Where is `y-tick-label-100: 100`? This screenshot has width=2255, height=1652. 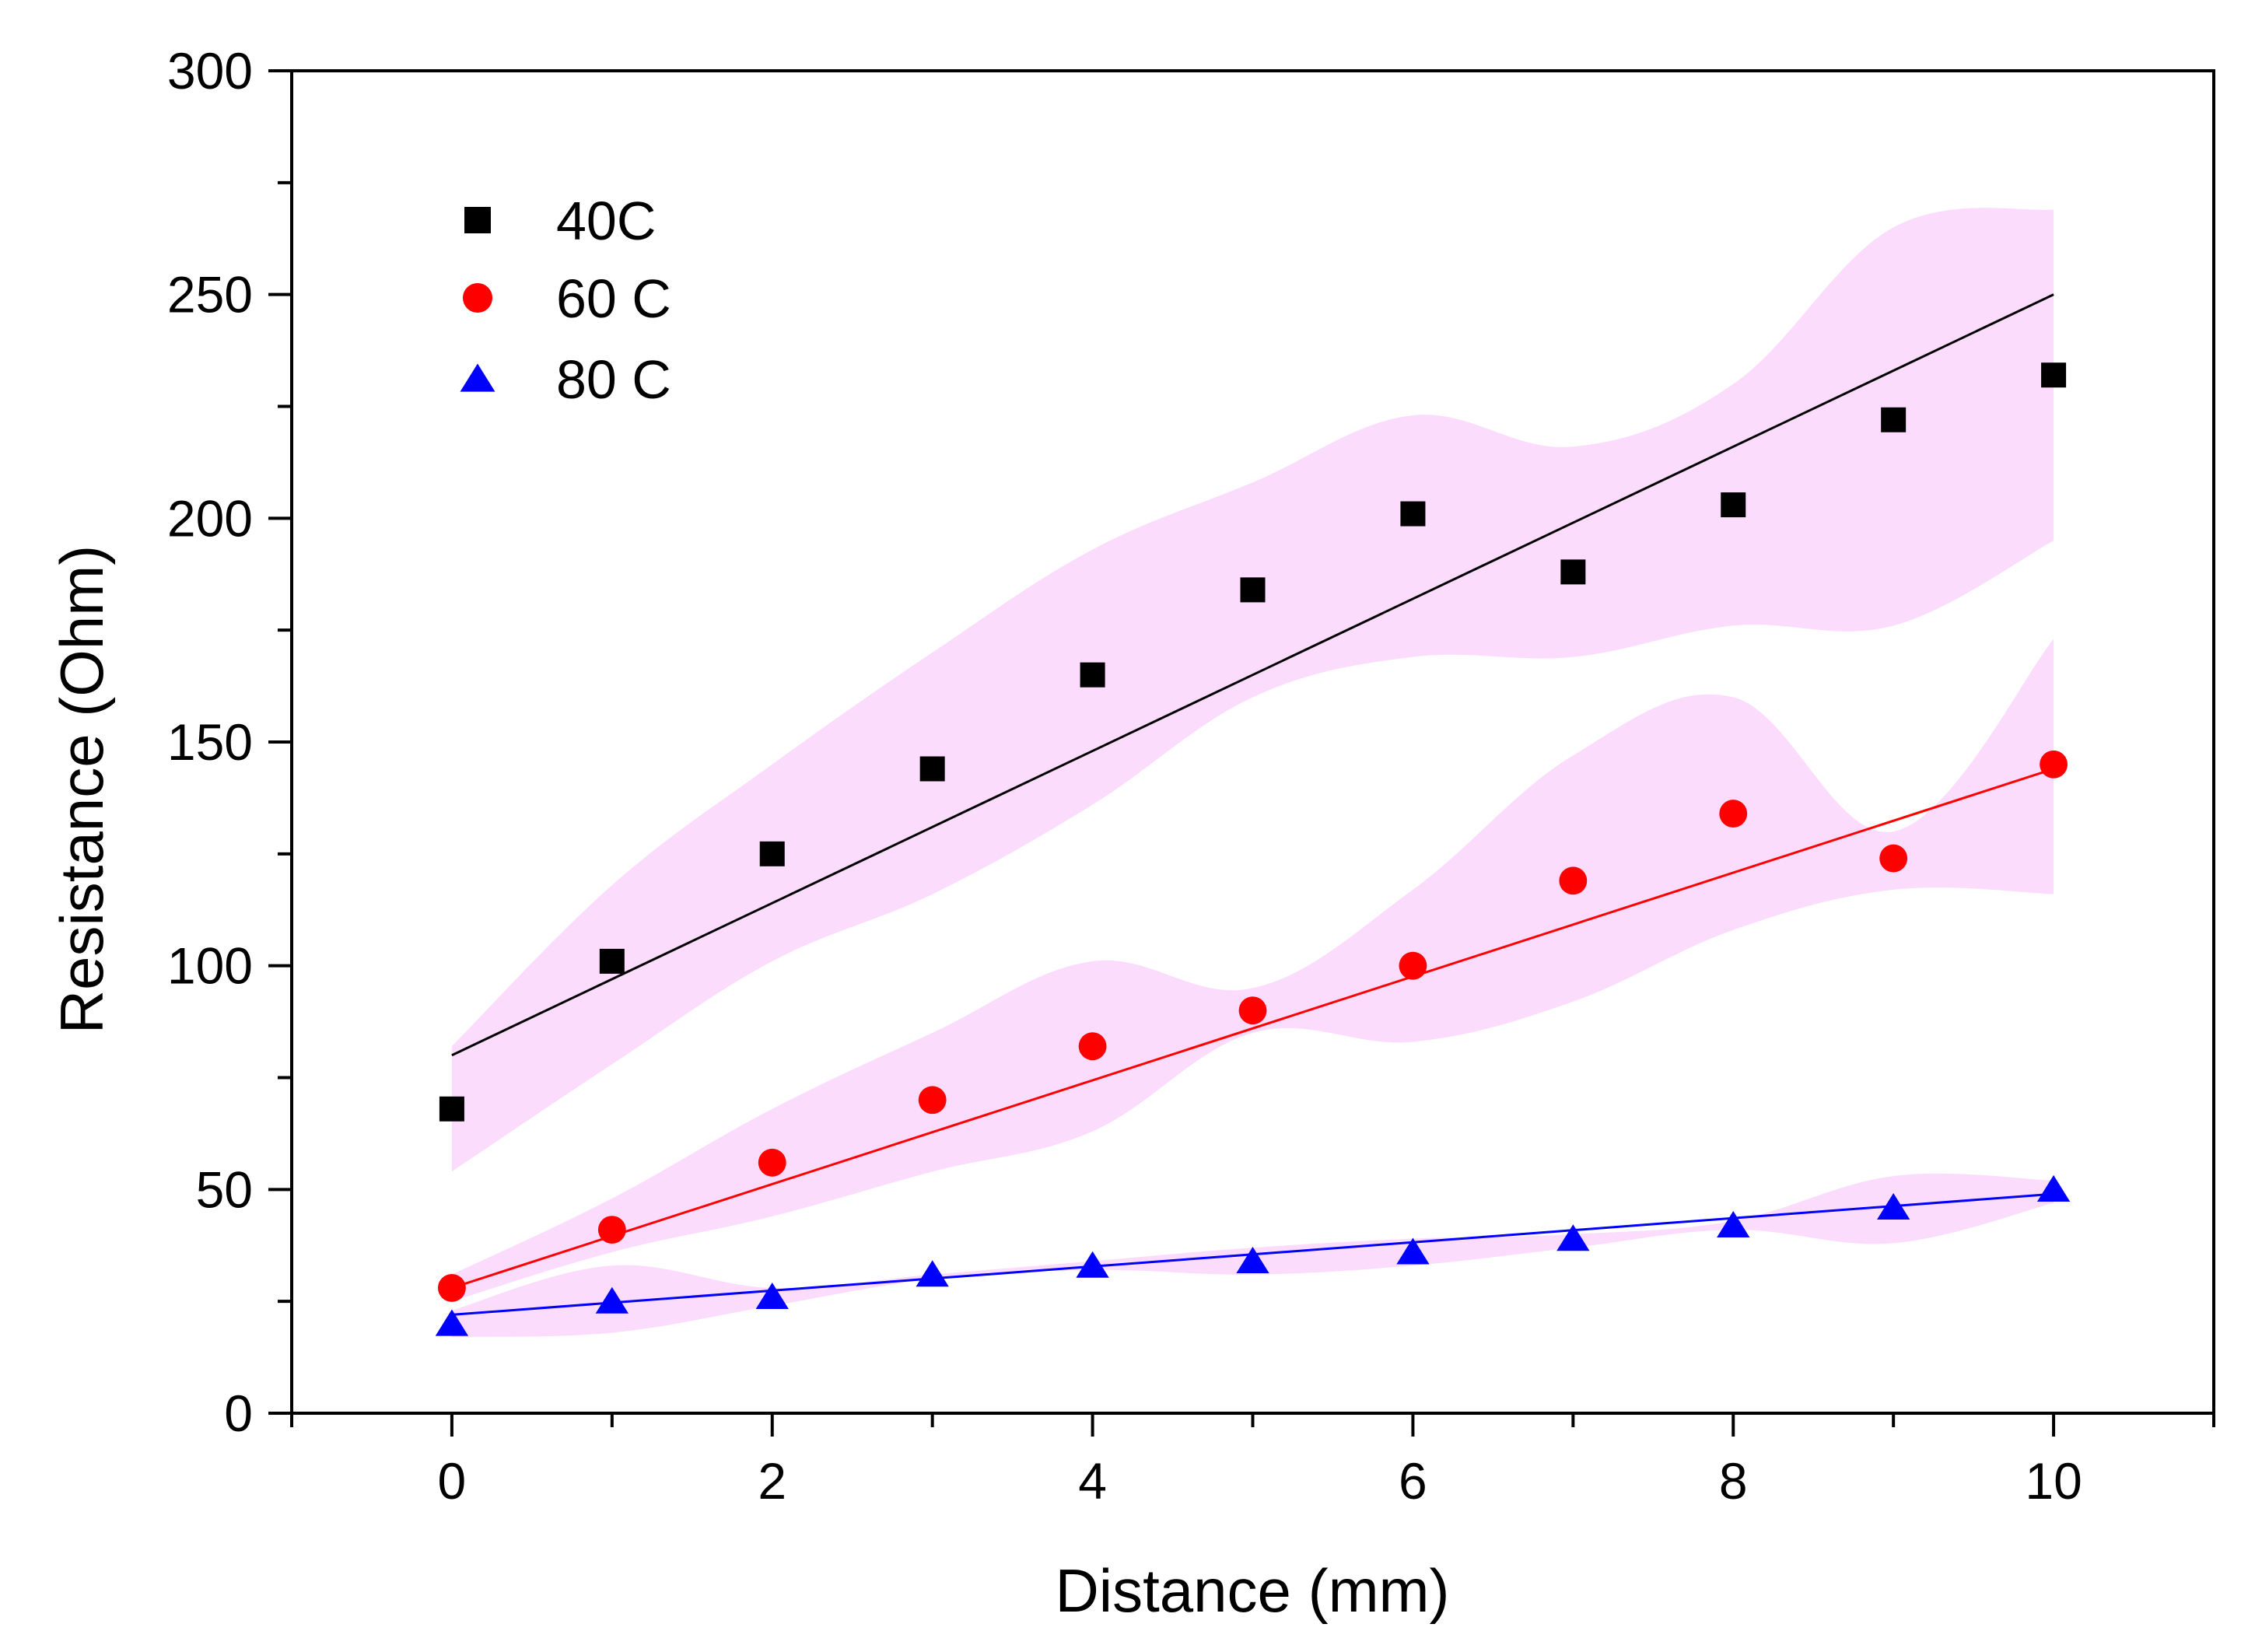 y-tick-label-100: 100 is located at coordinates (210, 966).